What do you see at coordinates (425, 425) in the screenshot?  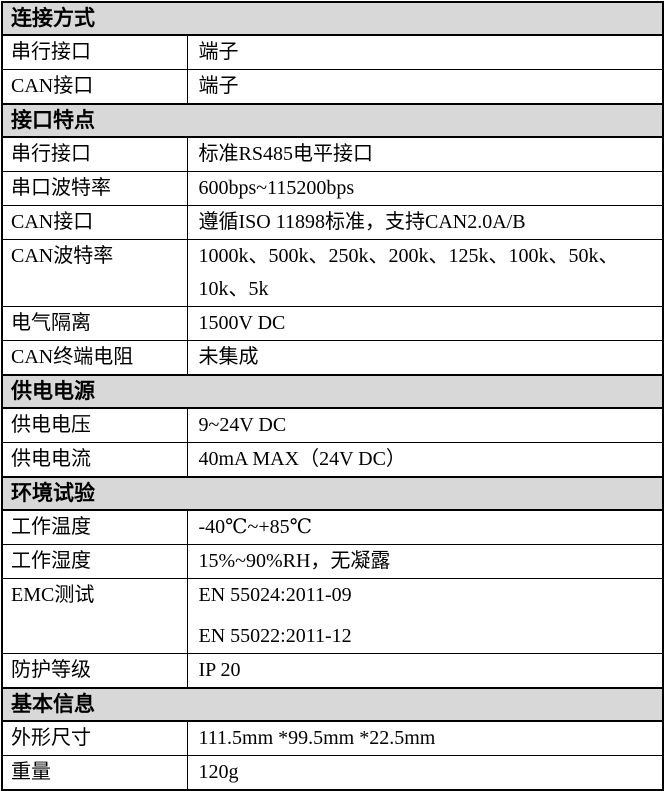 I see `spec-value: 9~24V DC` at bounding box center [425, 425].